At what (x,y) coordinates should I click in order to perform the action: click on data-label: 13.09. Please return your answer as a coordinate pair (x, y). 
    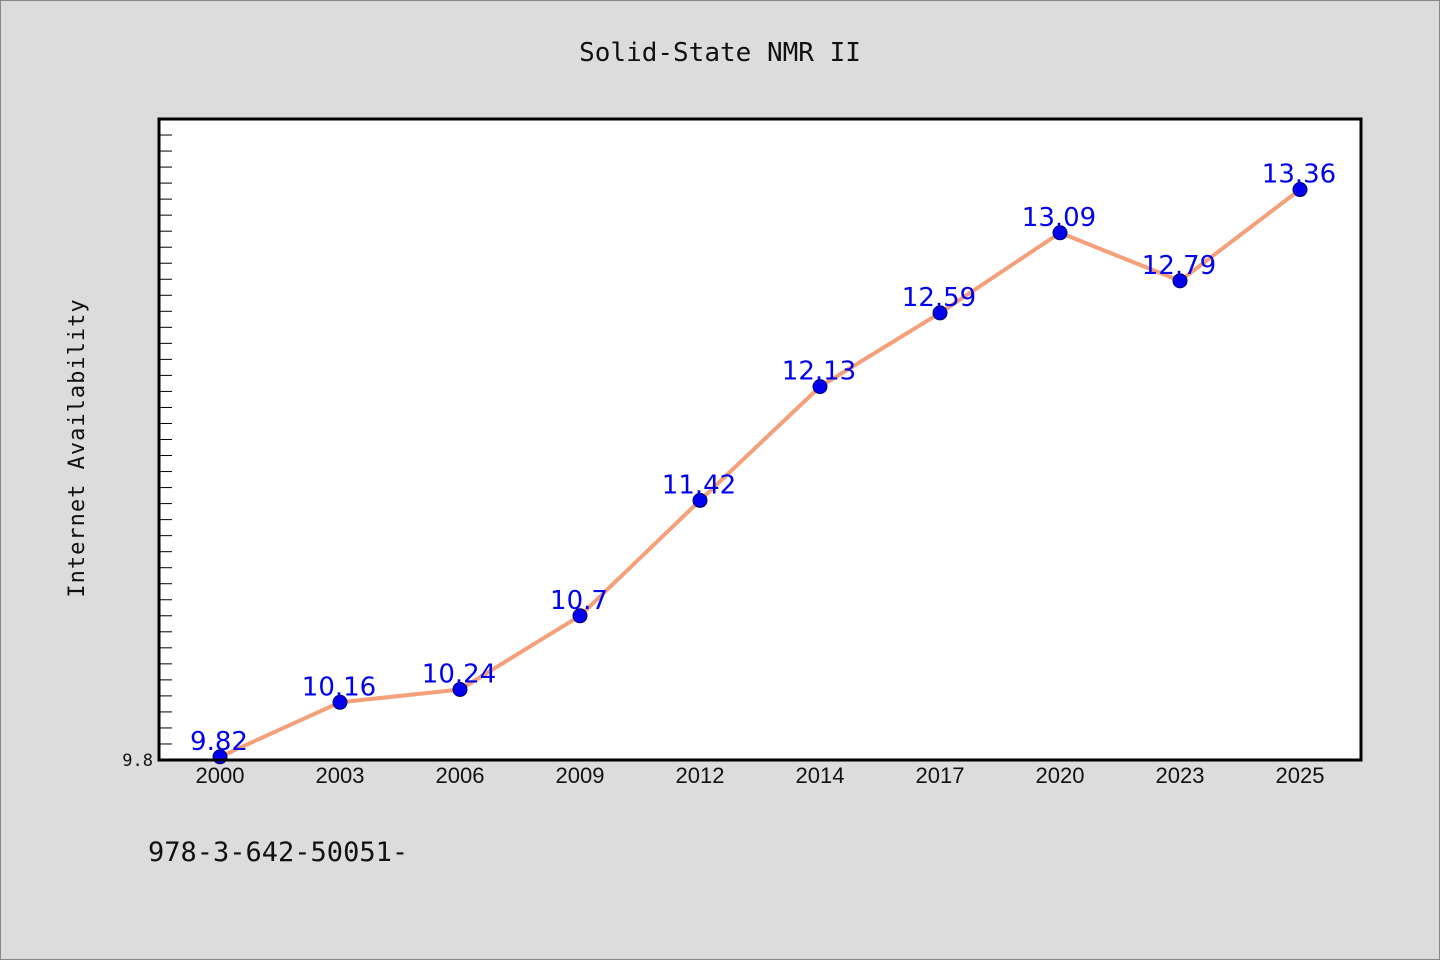
    Looking at the image, I should click on (1059, 218).